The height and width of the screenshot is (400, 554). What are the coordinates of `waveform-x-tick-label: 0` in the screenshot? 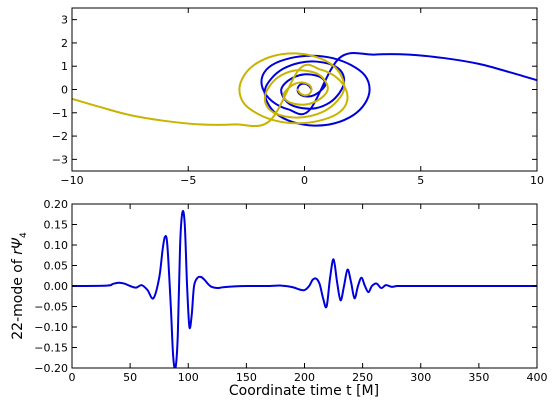 It's located at (72, 377).